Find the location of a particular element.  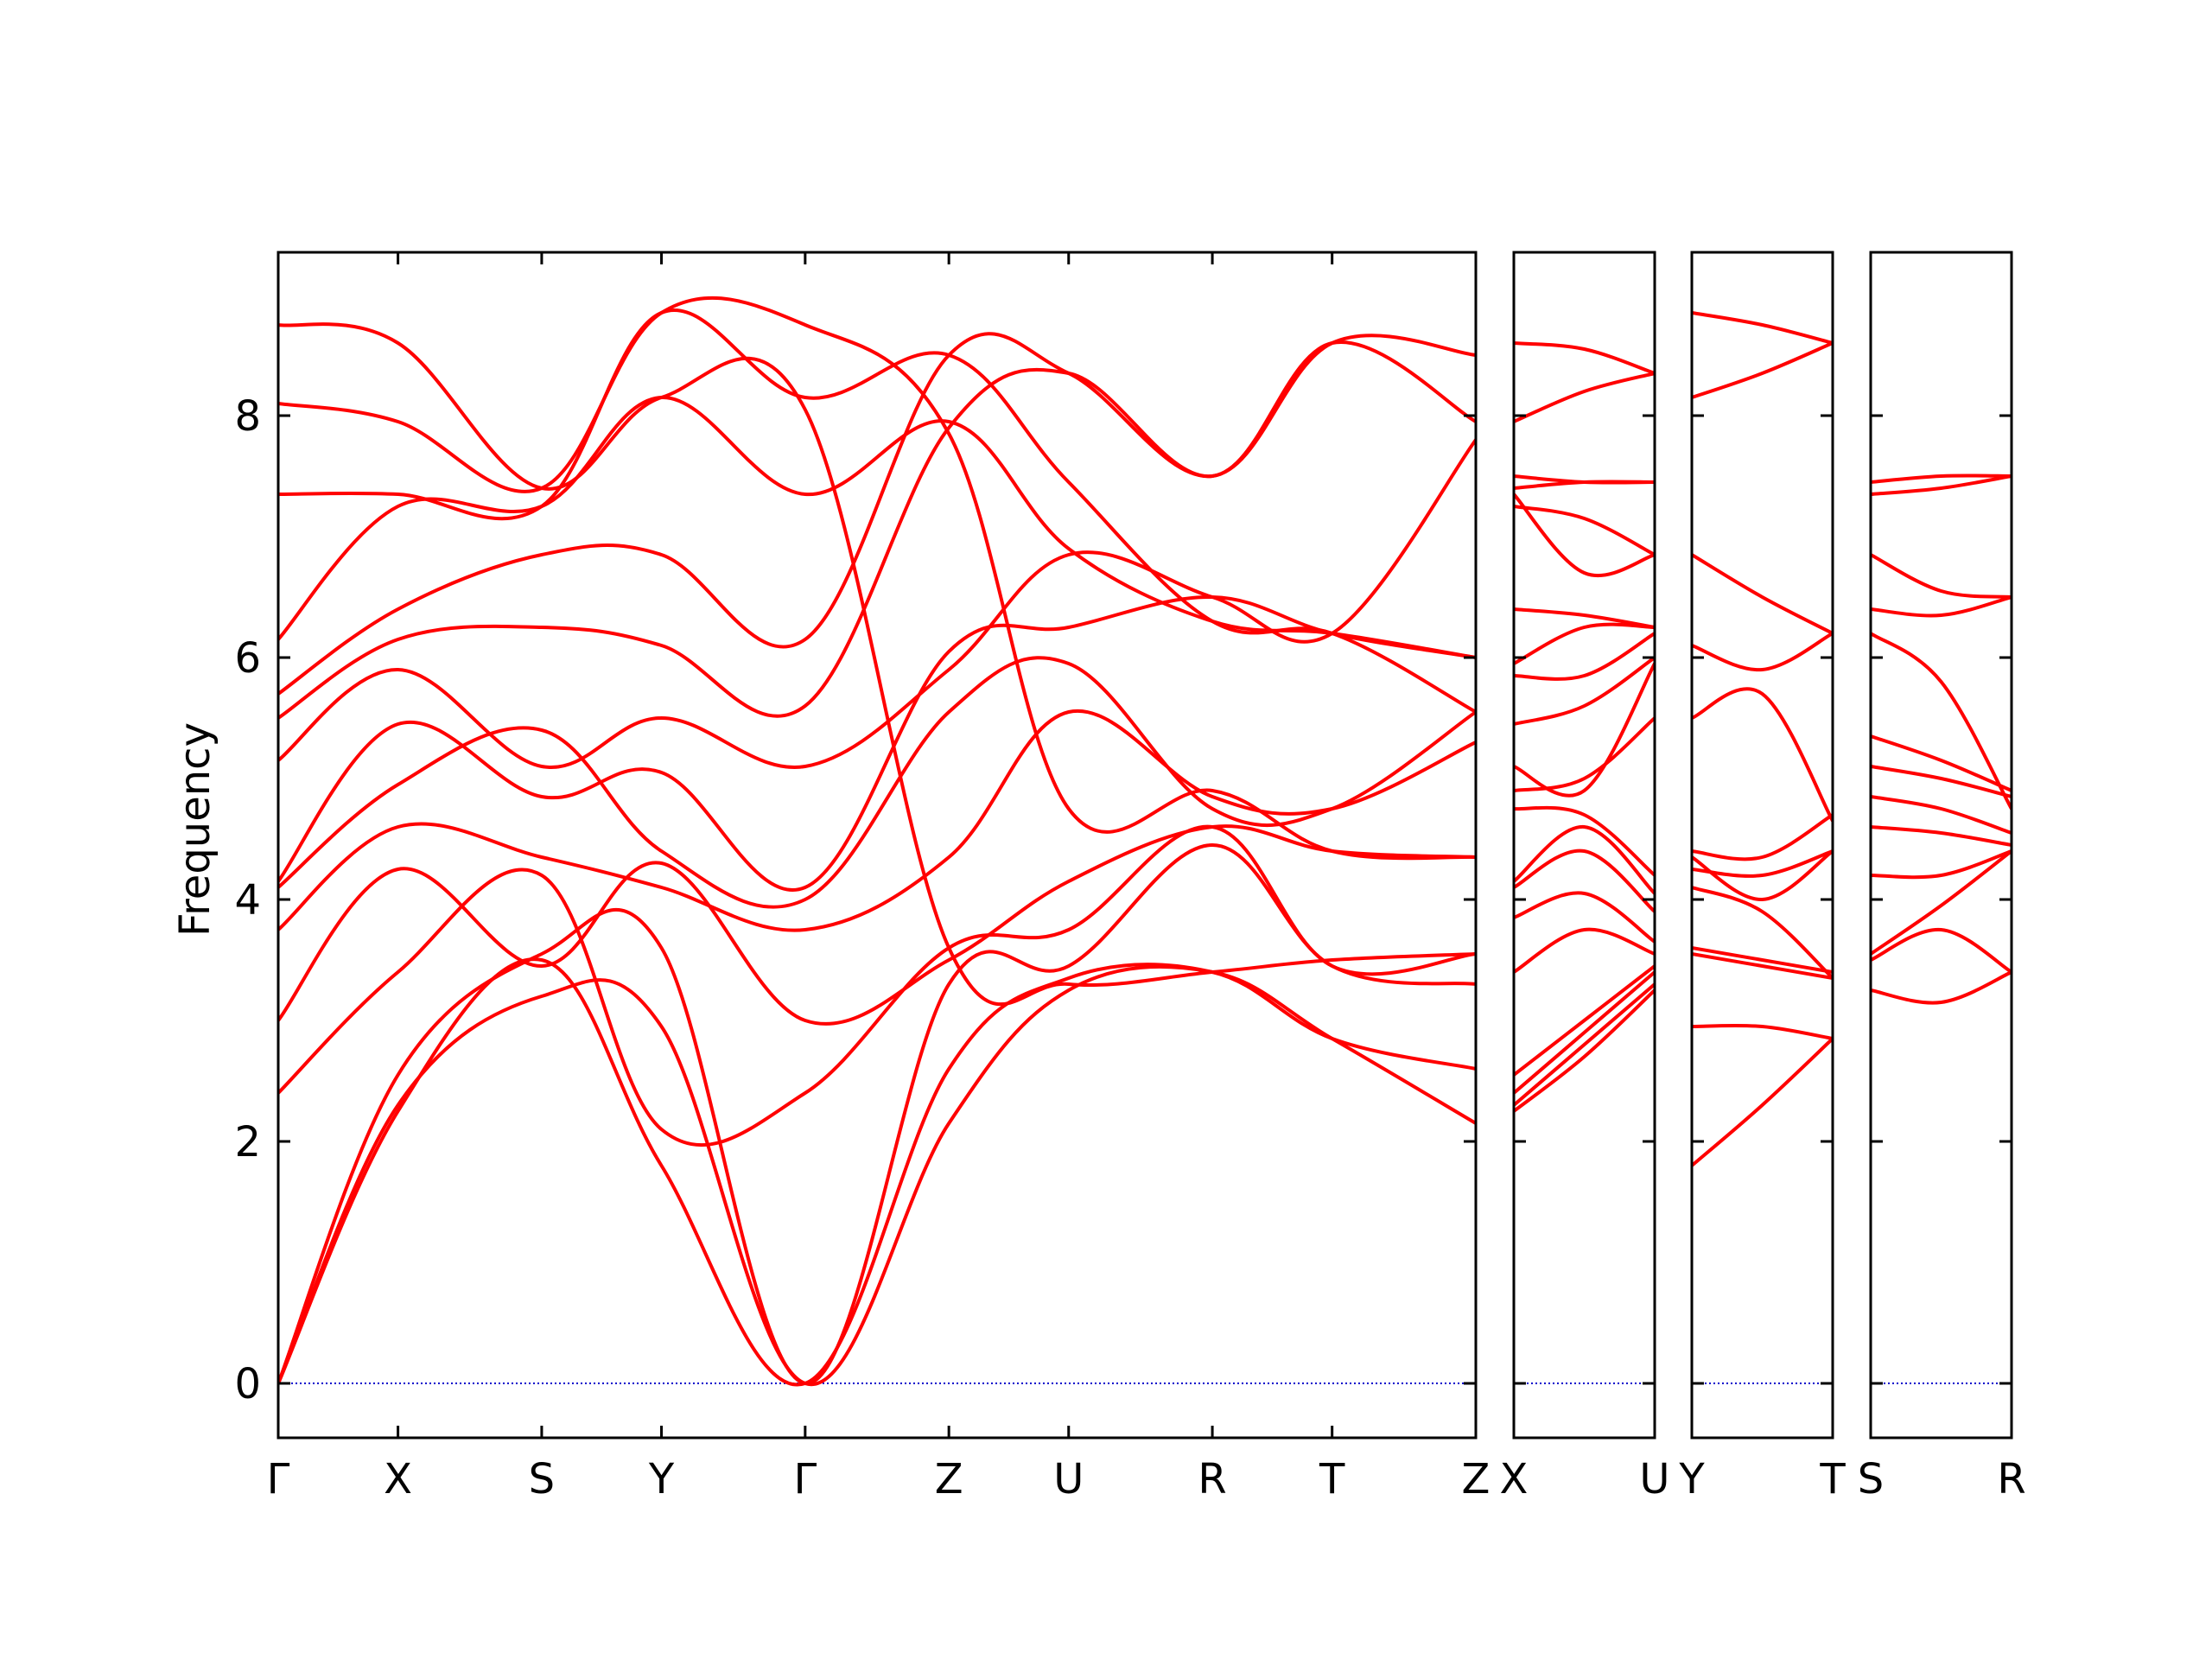

y-tick-label: 2 is located at coordinates (247, 1142).